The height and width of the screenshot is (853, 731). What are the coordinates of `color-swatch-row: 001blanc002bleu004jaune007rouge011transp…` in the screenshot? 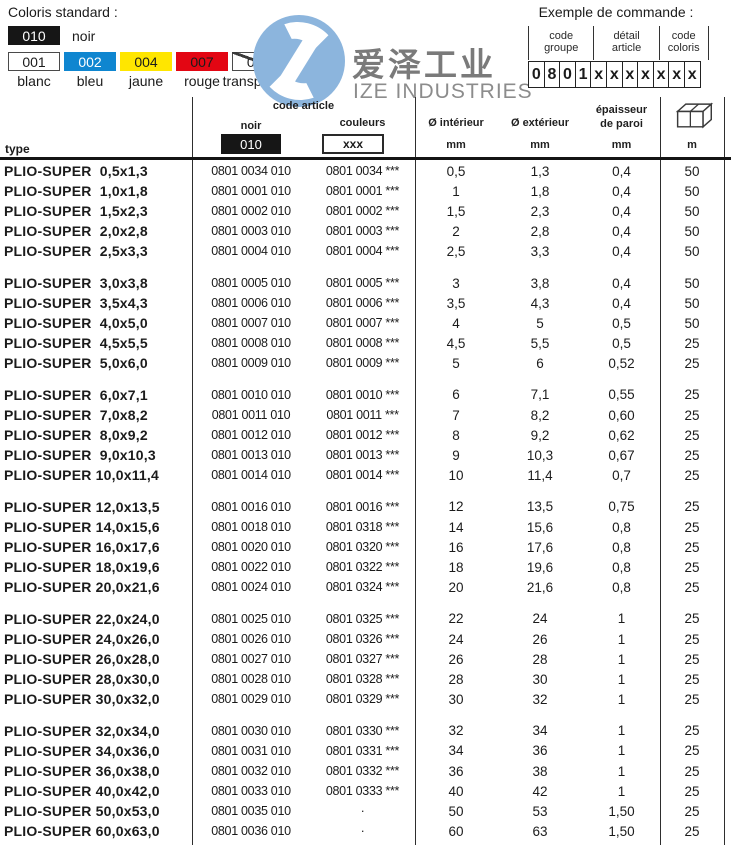 It's located at (150, 70).